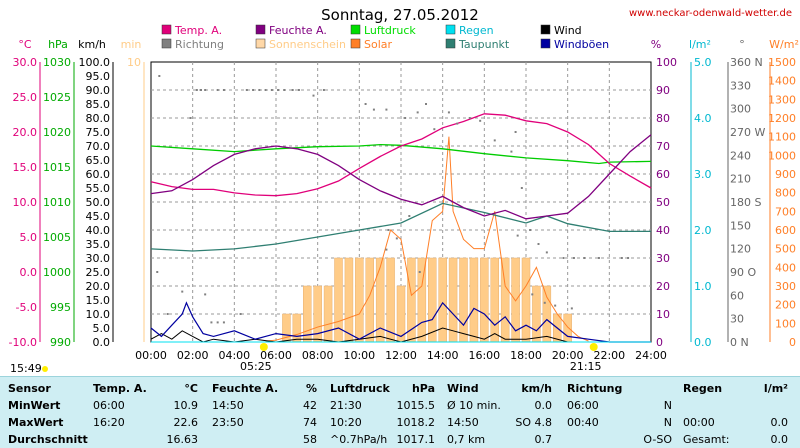 Image resolution: width=800 pixels, height=448 pixels. I want to click on tick-label: 75.0, so click(98, 132).